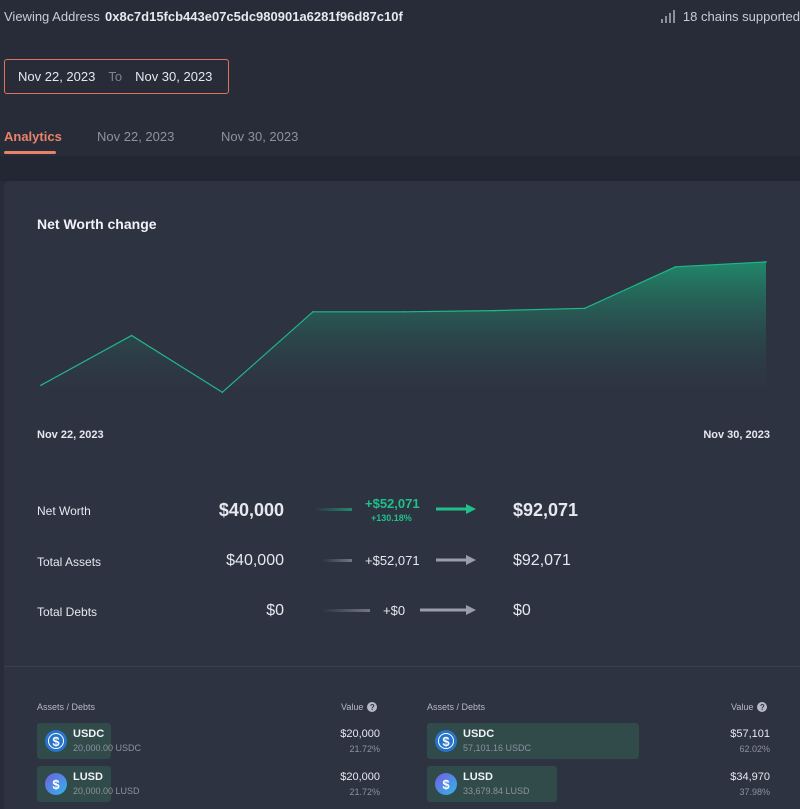 The image size is (800, 809). I want to click on x-axis-end-label: Nov 30, 2023, so click(736, 435).